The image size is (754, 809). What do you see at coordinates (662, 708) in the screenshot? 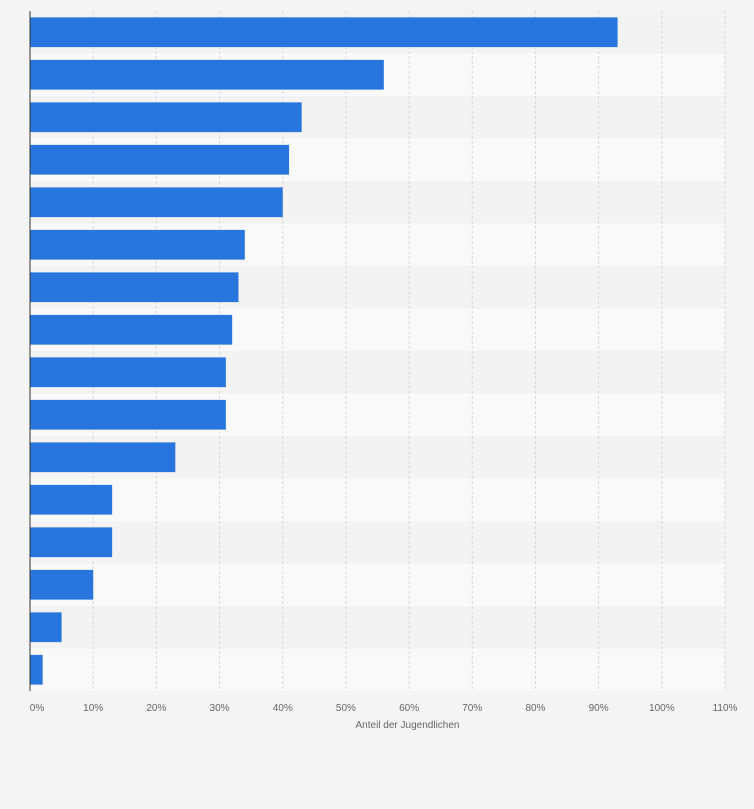
I see `x-tick-label: 100%` at bounding box center [662, 708].